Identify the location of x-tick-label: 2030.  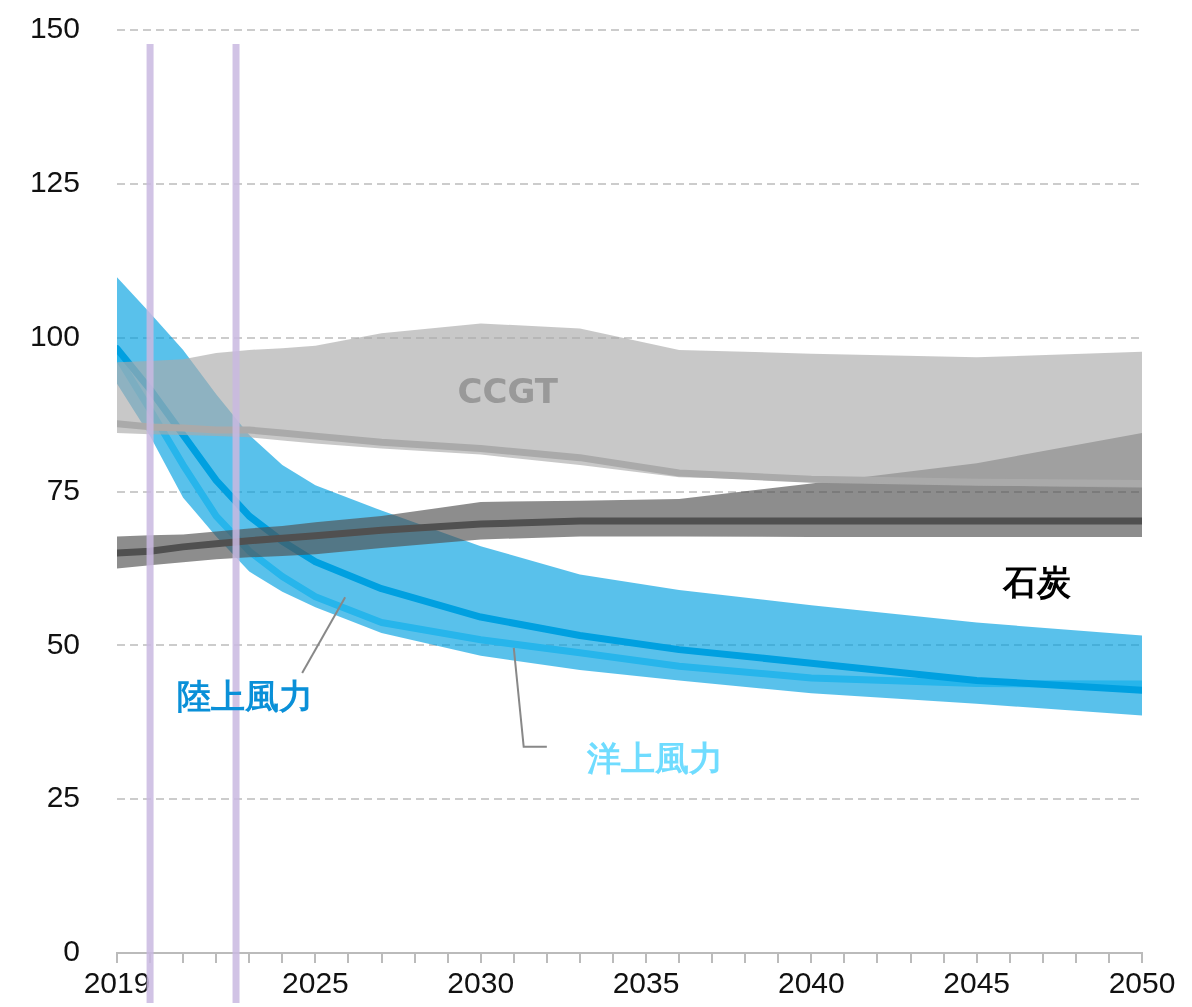
(481, 983).